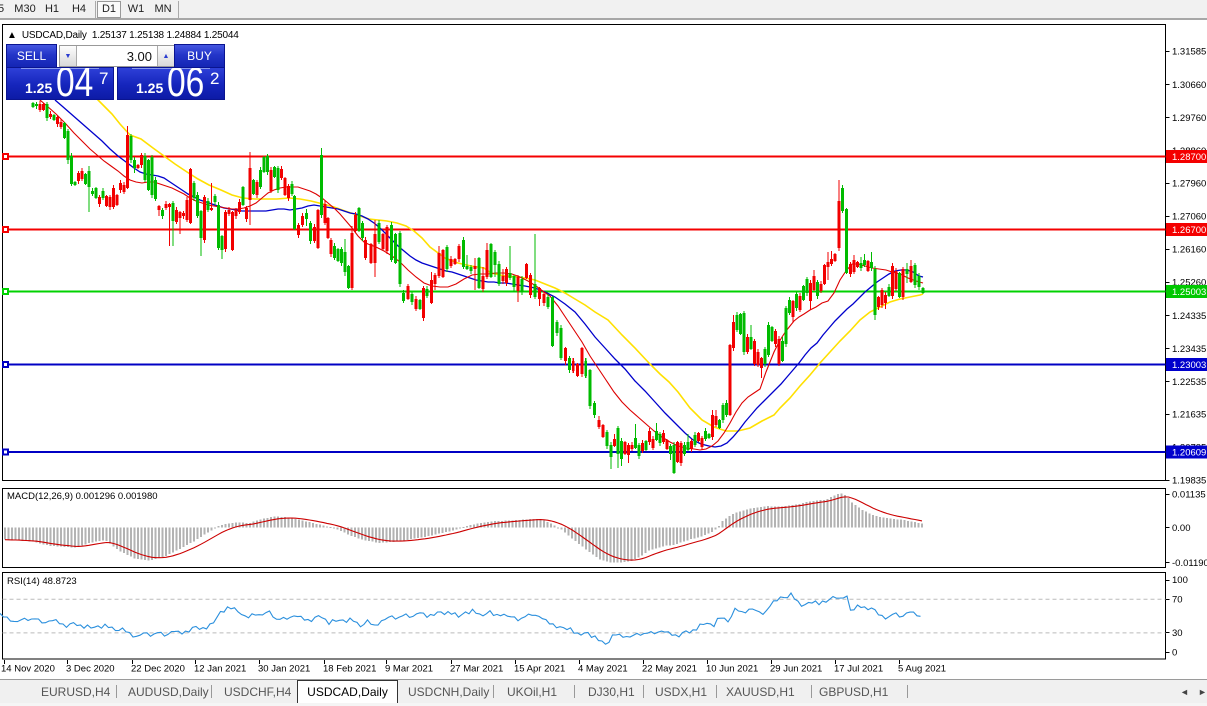 Image resolution: width=1207 pixels, height=706 pixels. Describe the element at coordinates (922, 669) in the screenshot. I see `svg-text: 5 Aug 2021` at that location.